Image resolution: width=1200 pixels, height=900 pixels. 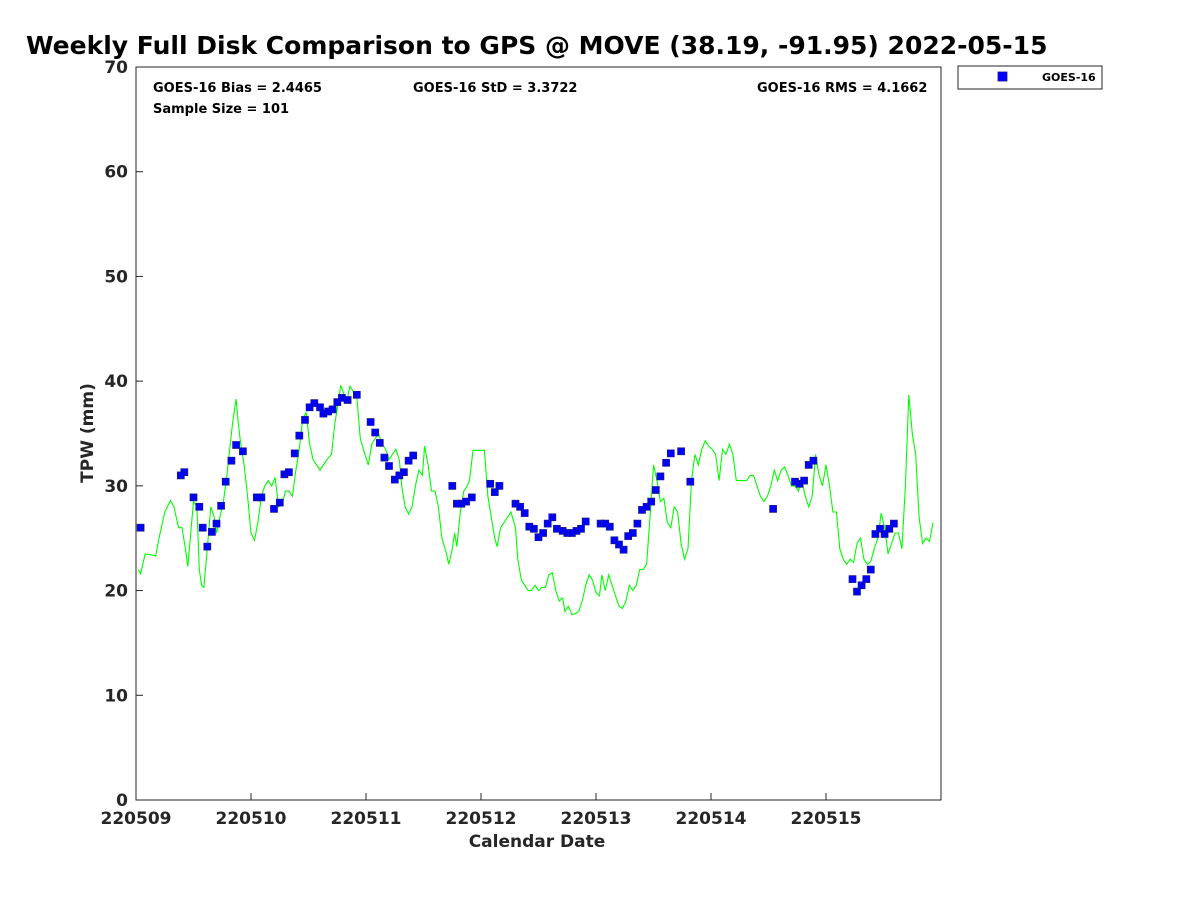 I want to click on x-axis-label: Calendar Date, so click(x=537, y=842).